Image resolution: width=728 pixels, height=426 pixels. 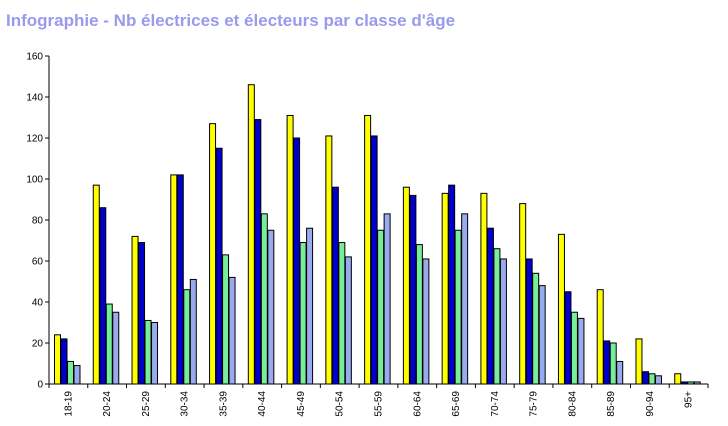 I want to click on x-tick-label-75-79: 75-79, so click(x=534, y=404).